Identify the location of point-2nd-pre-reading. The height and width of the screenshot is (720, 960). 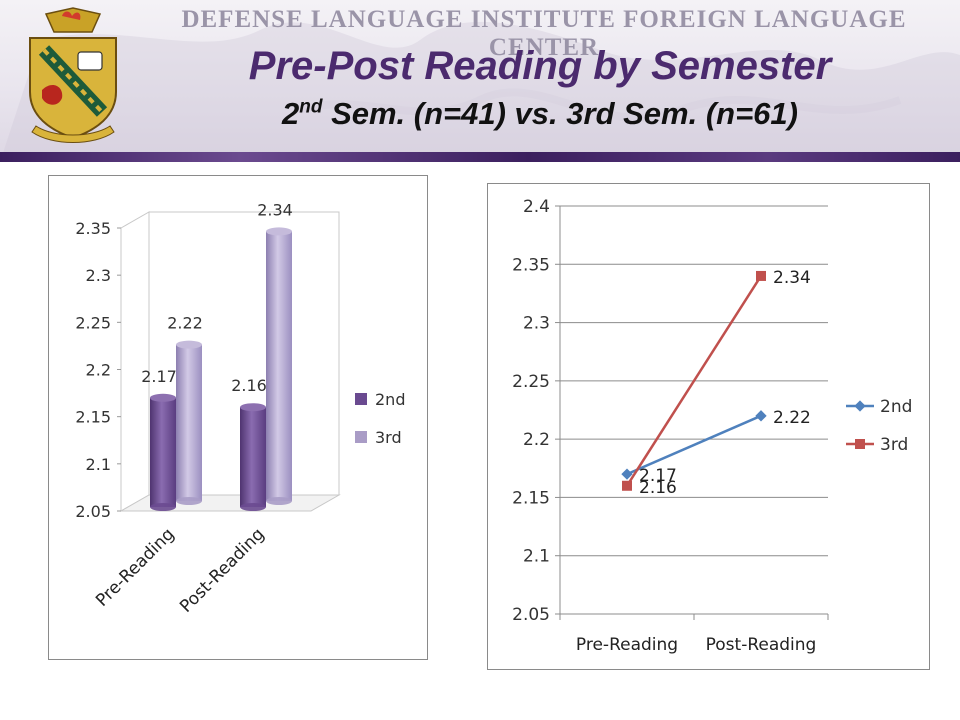
(627, 474).